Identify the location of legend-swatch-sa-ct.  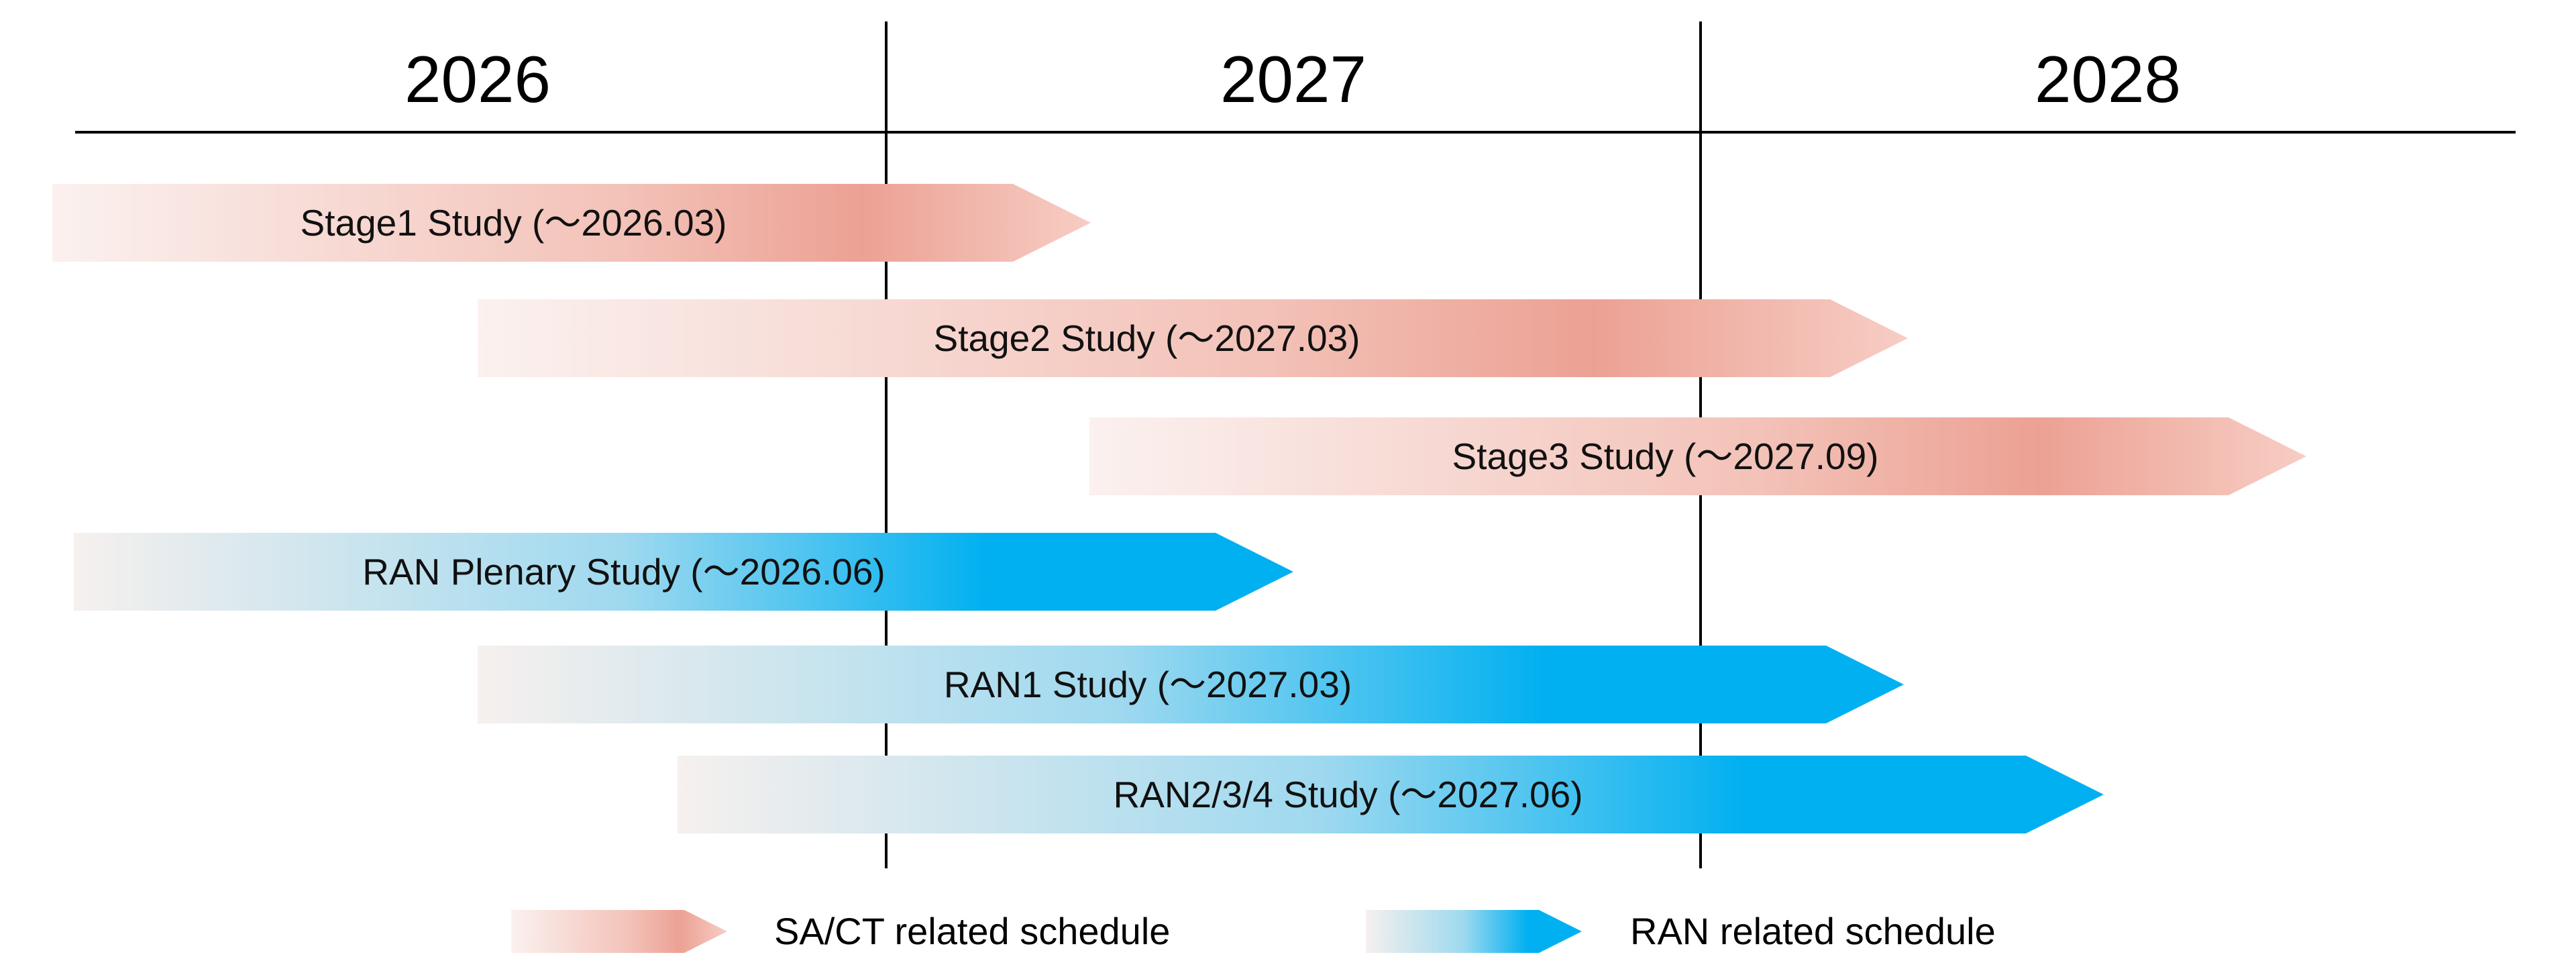
(619, 931).